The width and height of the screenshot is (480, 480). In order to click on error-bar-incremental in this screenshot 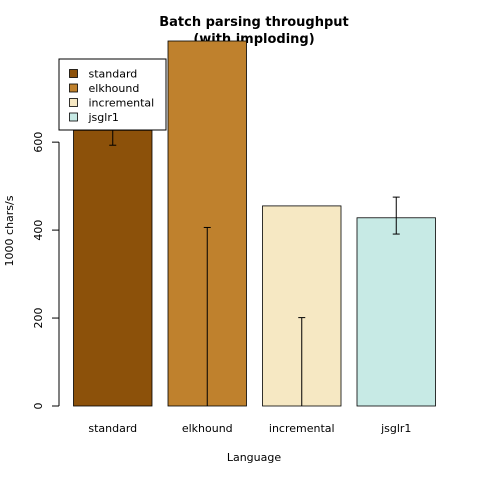, I will do `click(302, 361)`.